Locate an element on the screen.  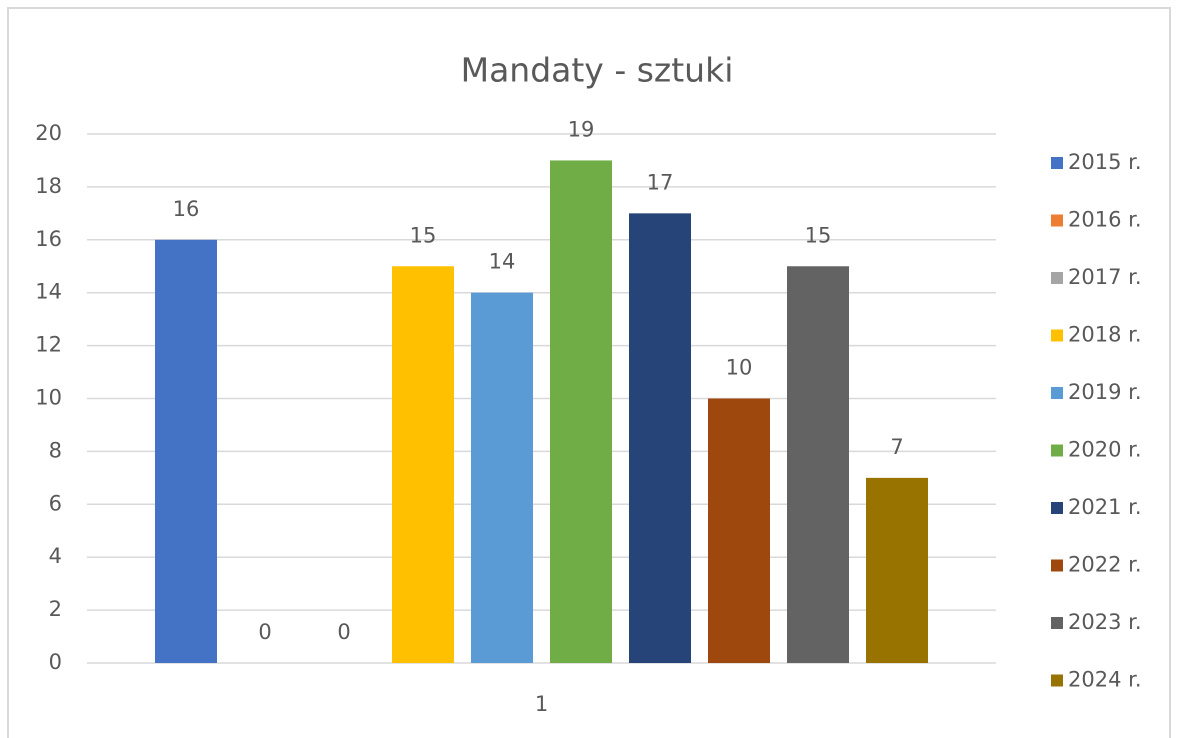
legend-label: 2023 r. is located at coordinates (1105, 622).